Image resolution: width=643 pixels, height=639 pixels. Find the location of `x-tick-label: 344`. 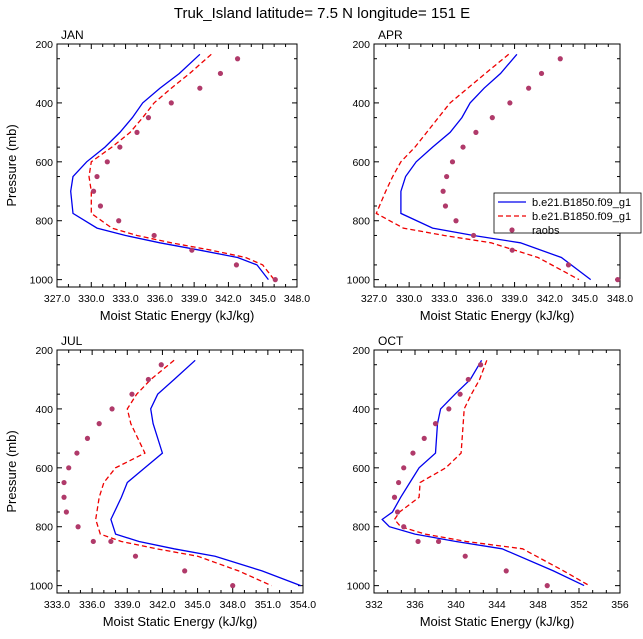

x-tick-label: 344 is located at coordinates (497, 605).